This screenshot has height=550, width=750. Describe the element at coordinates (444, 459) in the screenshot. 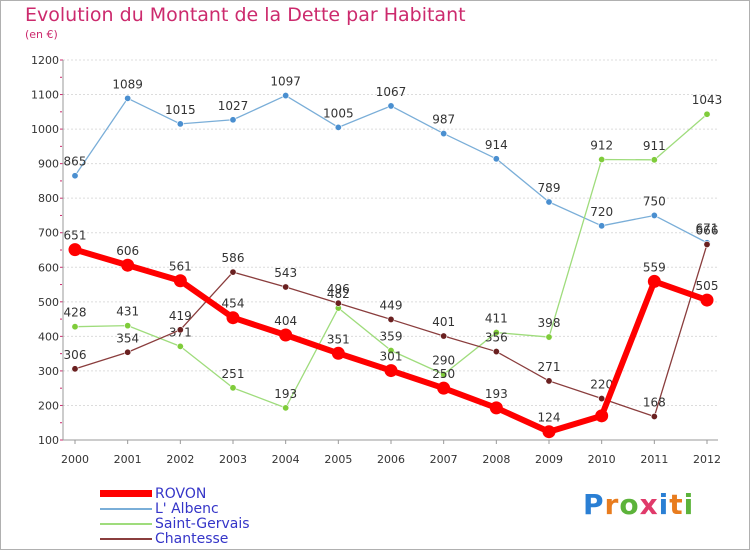

I see `x-tick-label: 2007` at that location.